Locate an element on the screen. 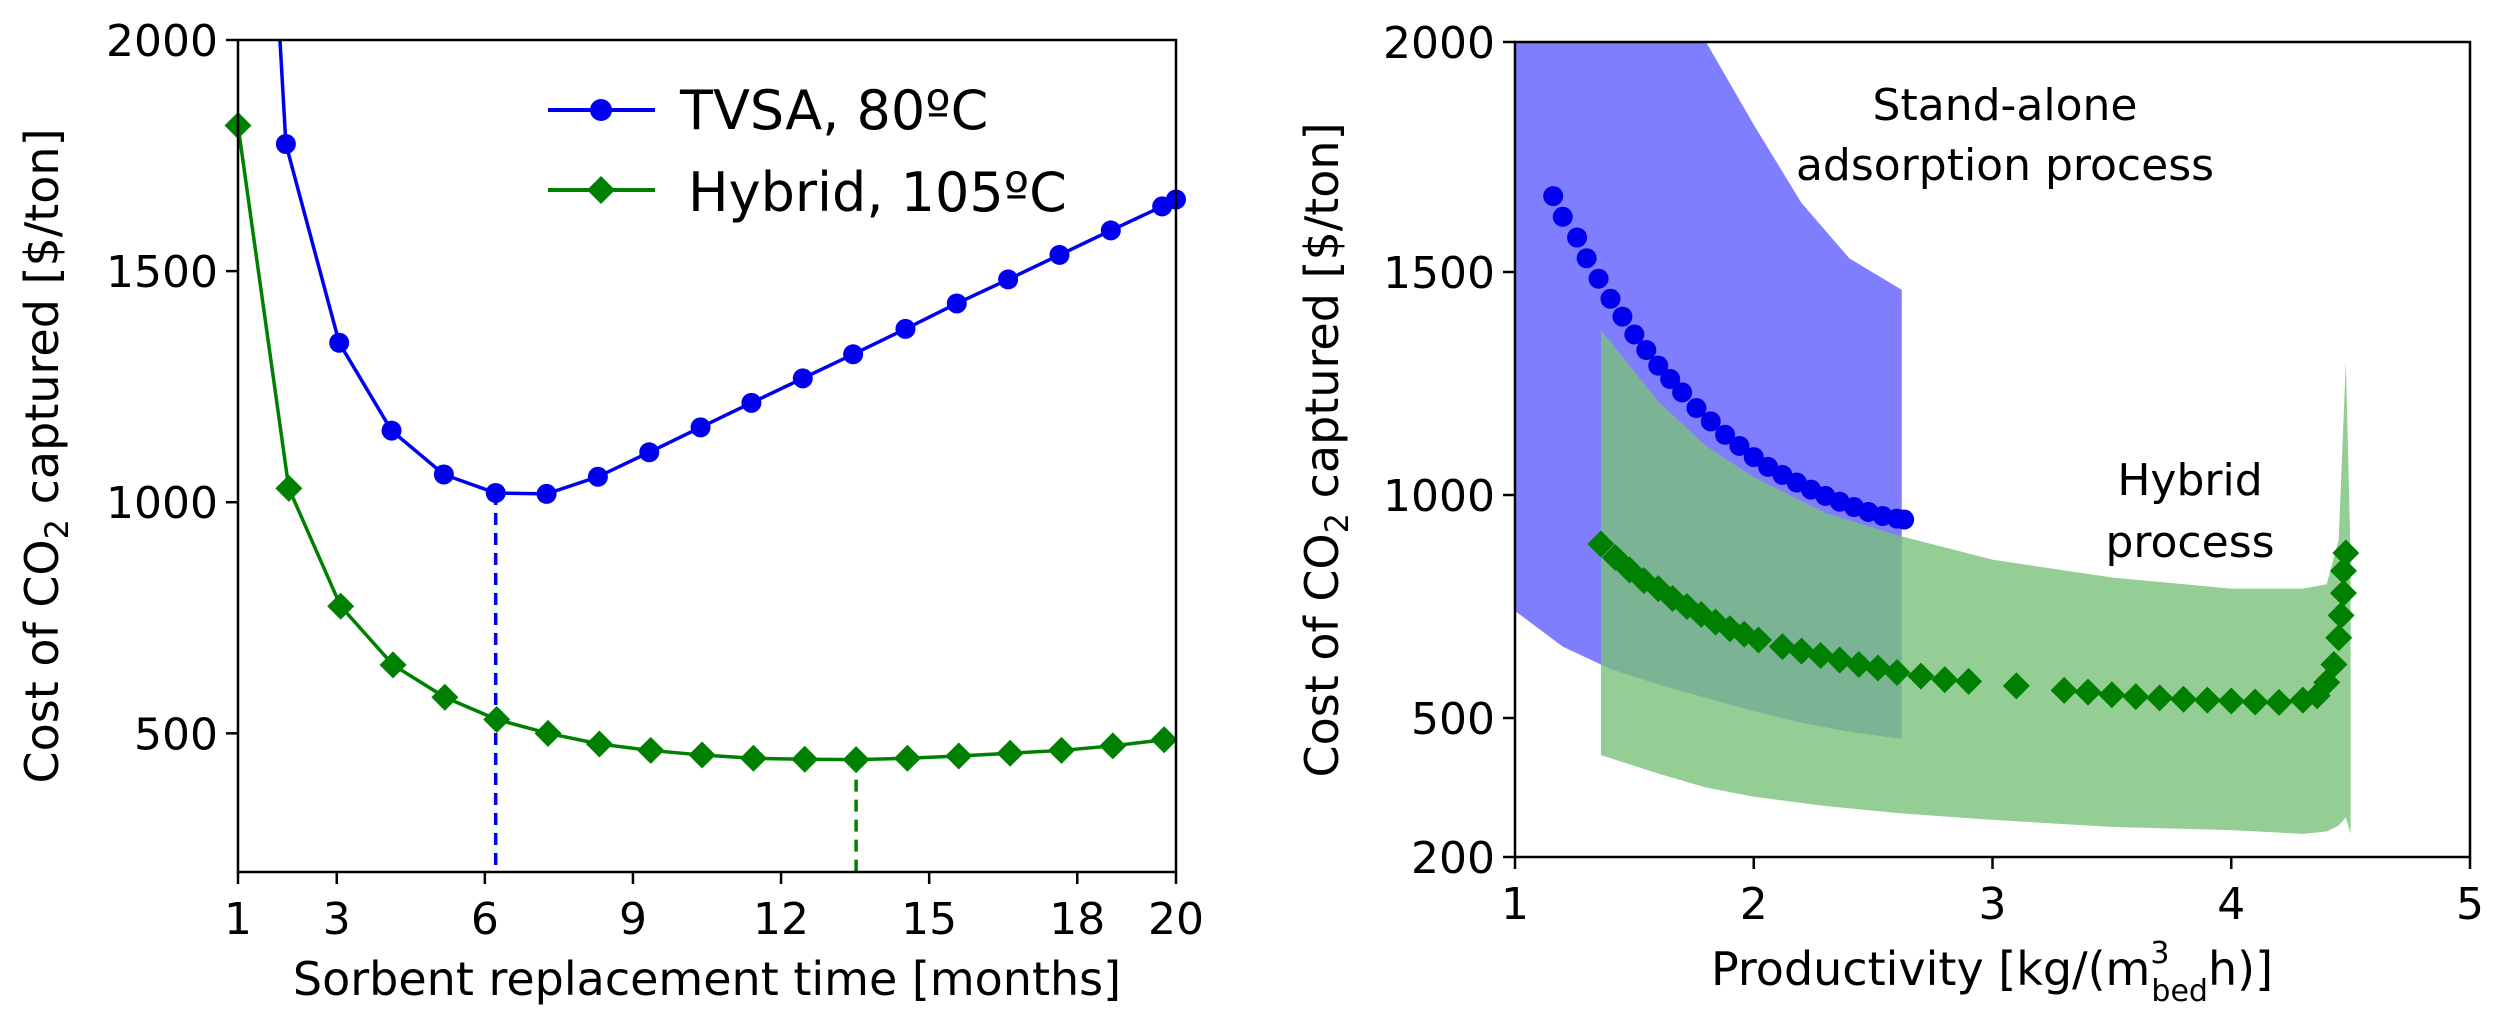 This screenshot has width=2500, height=1026. left-xtick-label: 9 is located at coordinates (633, 919).